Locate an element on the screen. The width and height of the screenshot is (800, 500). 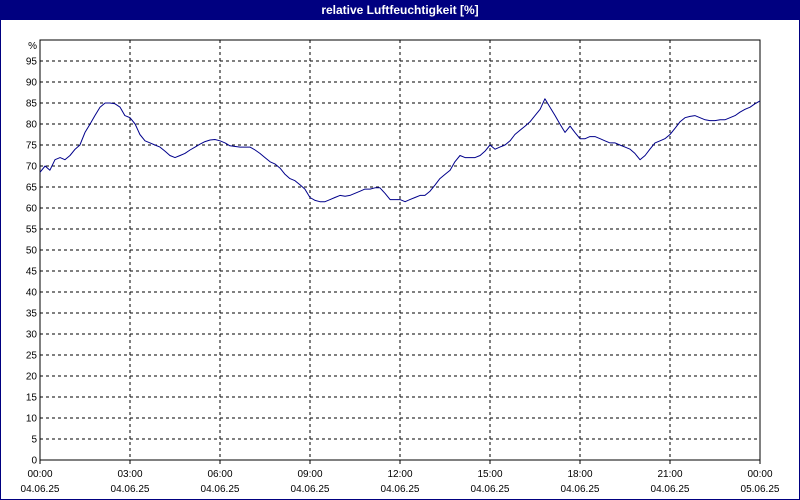
x-tick-time: 03:00 is located at coordinates (129, 474).